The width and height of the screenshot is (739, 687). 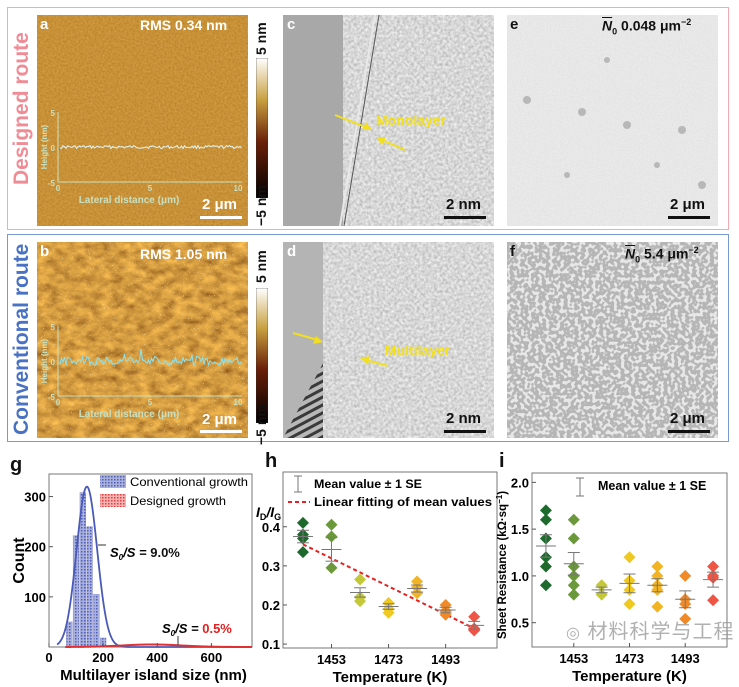 I want to click on panel-e-scale-label: 2 μm, so click(x=688, y=204).